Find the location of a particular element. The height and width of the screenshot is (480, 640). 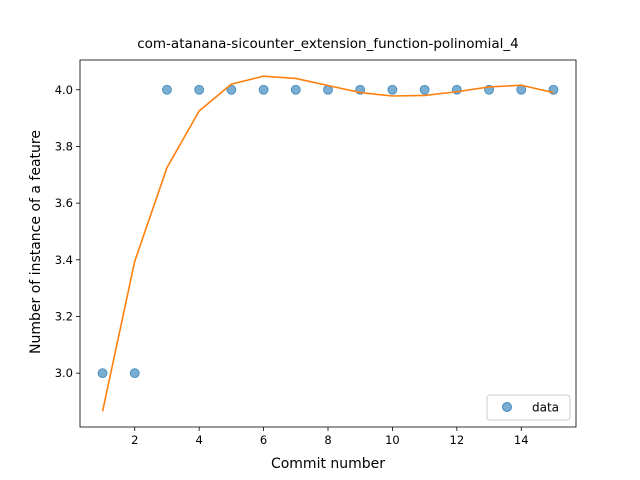

legend: data is located at coordinates (528, 407).